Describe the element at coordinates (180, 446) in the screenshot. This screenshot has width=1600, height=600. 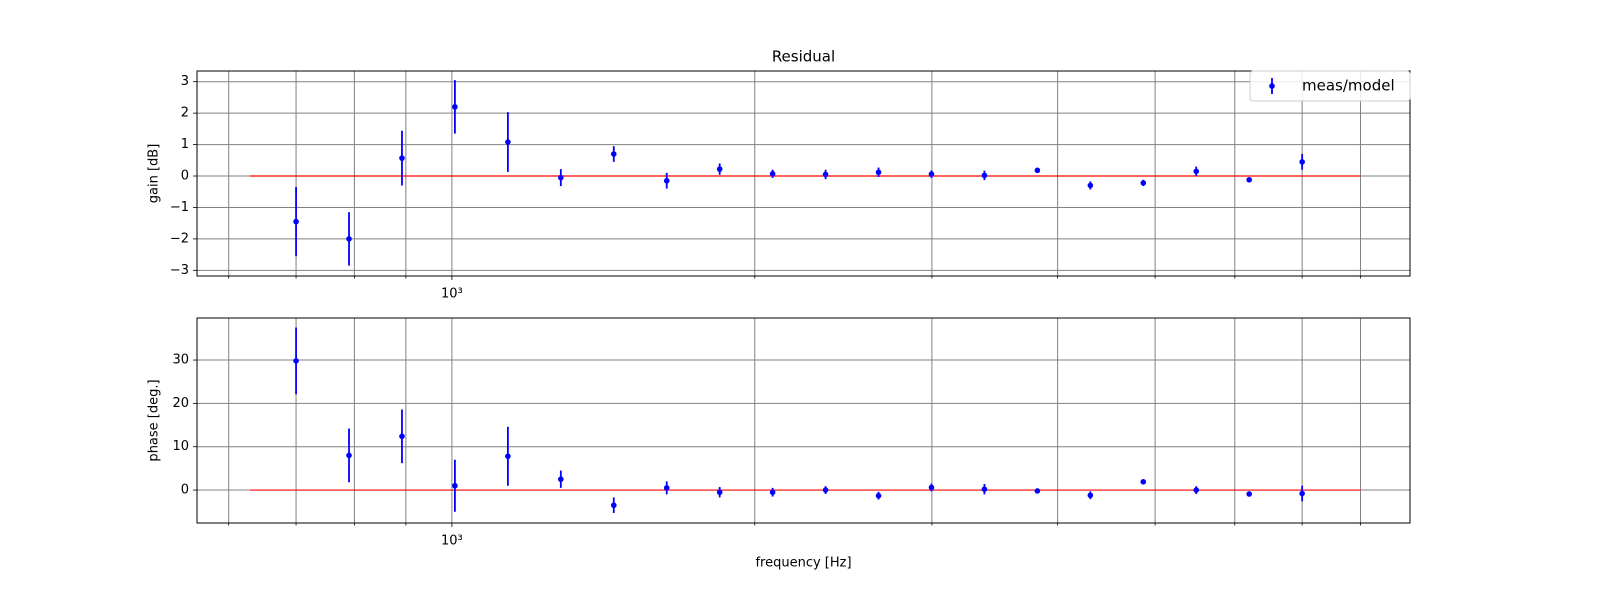
I see `y-tick-label: 10` at that location.